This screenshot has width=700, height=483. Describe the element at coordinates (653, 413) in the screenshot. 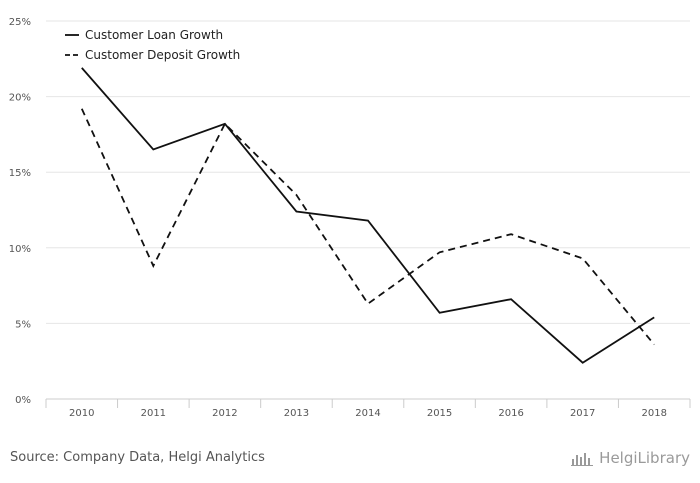

I see `x-tick-label: 2018` at that location.